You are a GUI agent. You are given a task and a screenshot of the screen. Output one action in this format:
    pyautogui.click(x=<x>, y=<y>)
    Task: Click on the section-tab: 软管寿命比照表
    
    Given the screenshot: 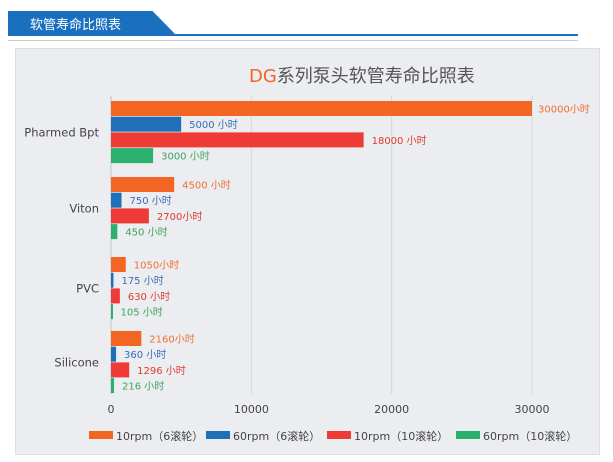 What is the action you would take?
    pyautogui.click(x=92, y=23)
    